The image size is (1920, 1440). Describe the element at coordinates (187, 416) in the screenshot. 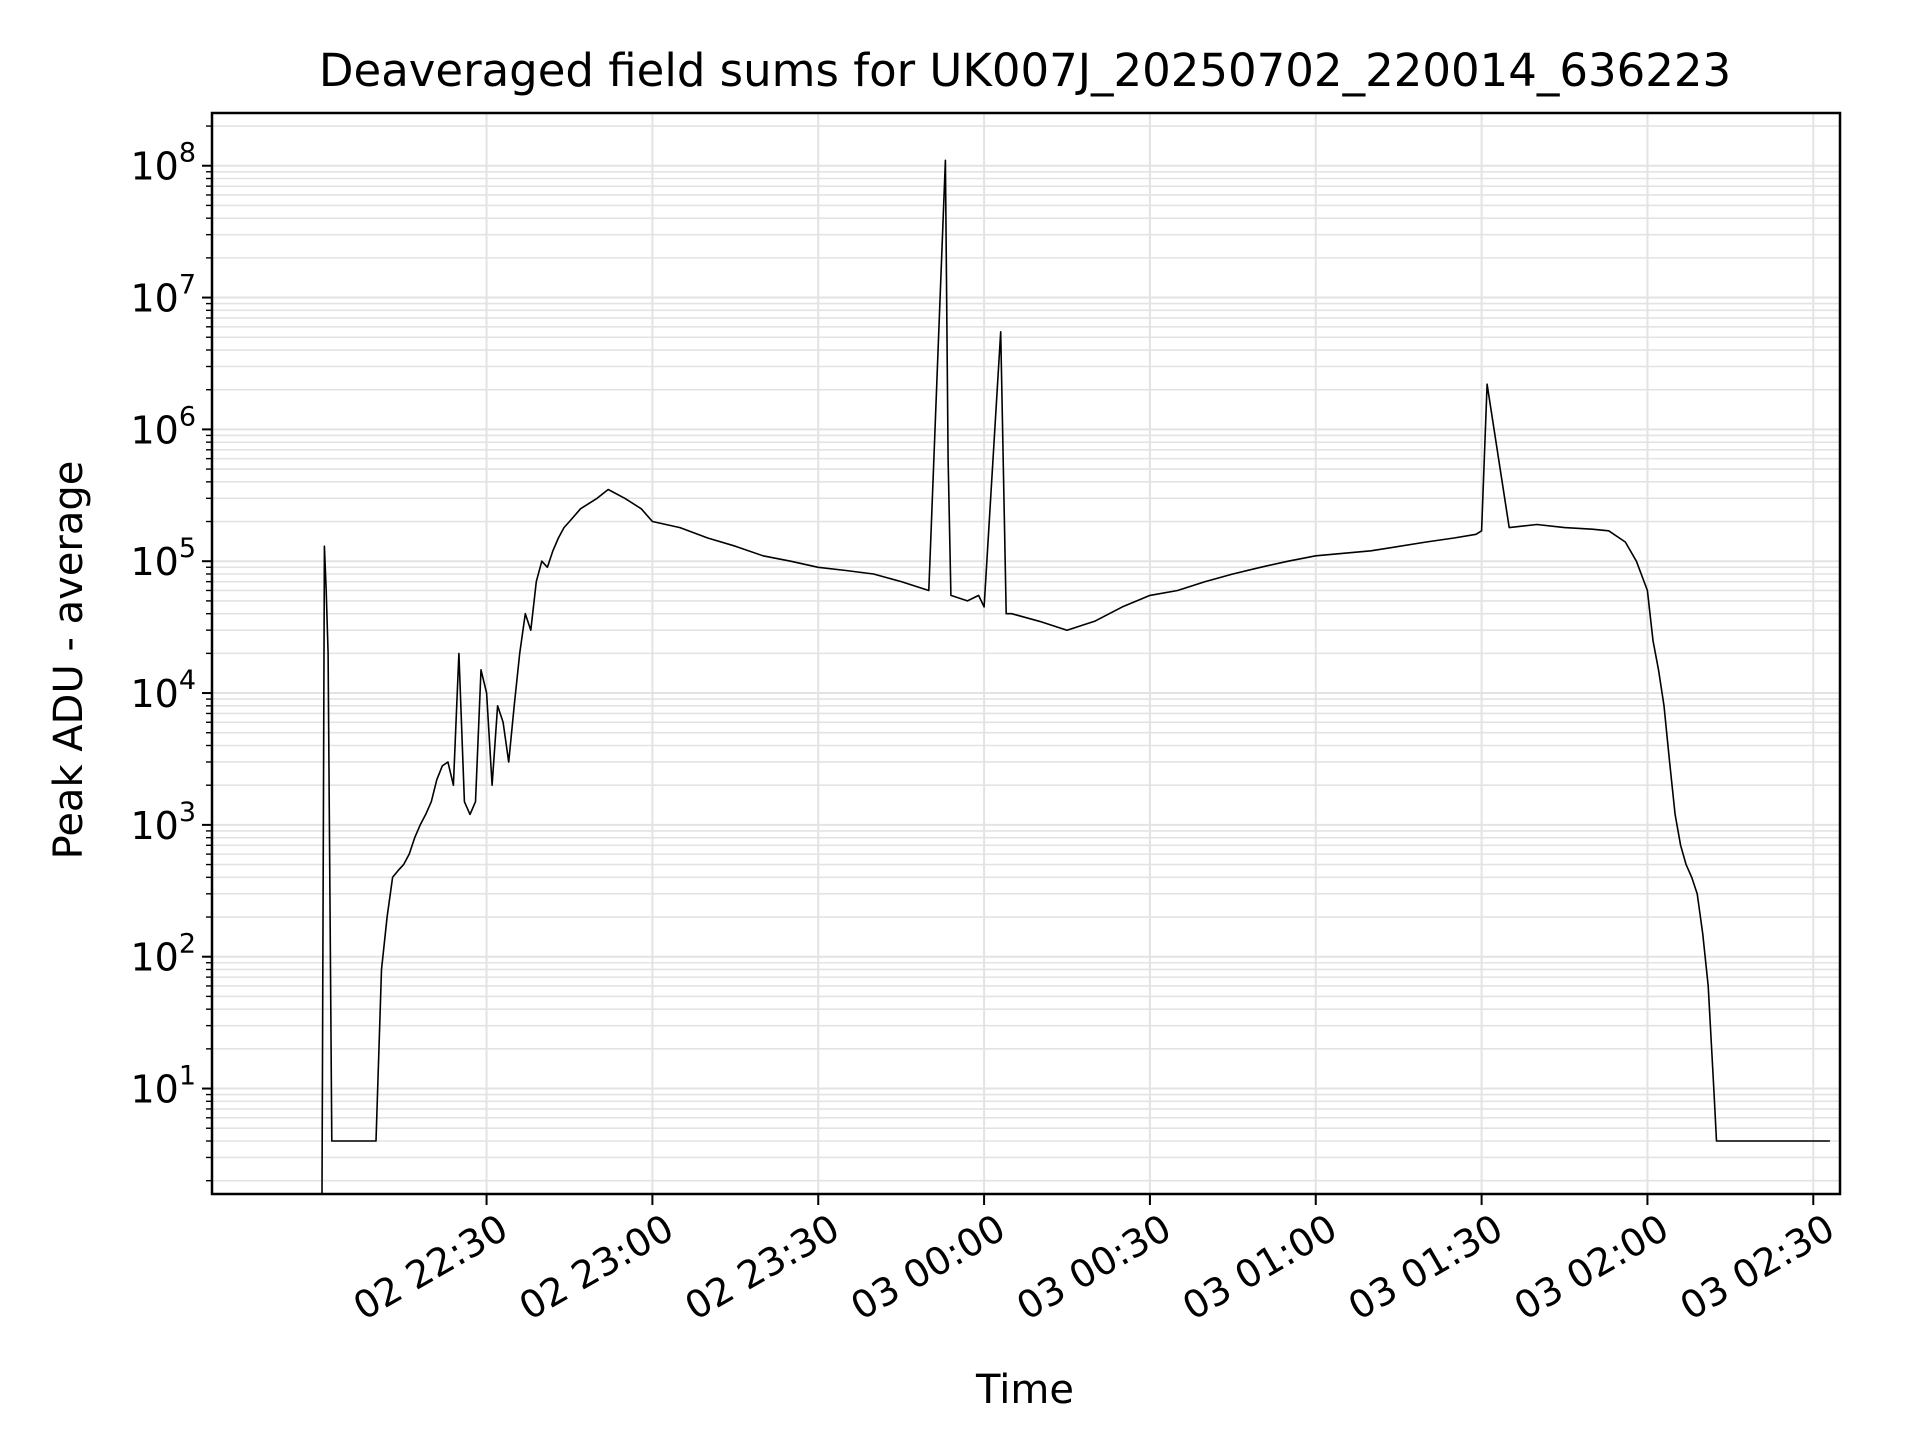

I see `y-tick-exponent: 6` at that location.